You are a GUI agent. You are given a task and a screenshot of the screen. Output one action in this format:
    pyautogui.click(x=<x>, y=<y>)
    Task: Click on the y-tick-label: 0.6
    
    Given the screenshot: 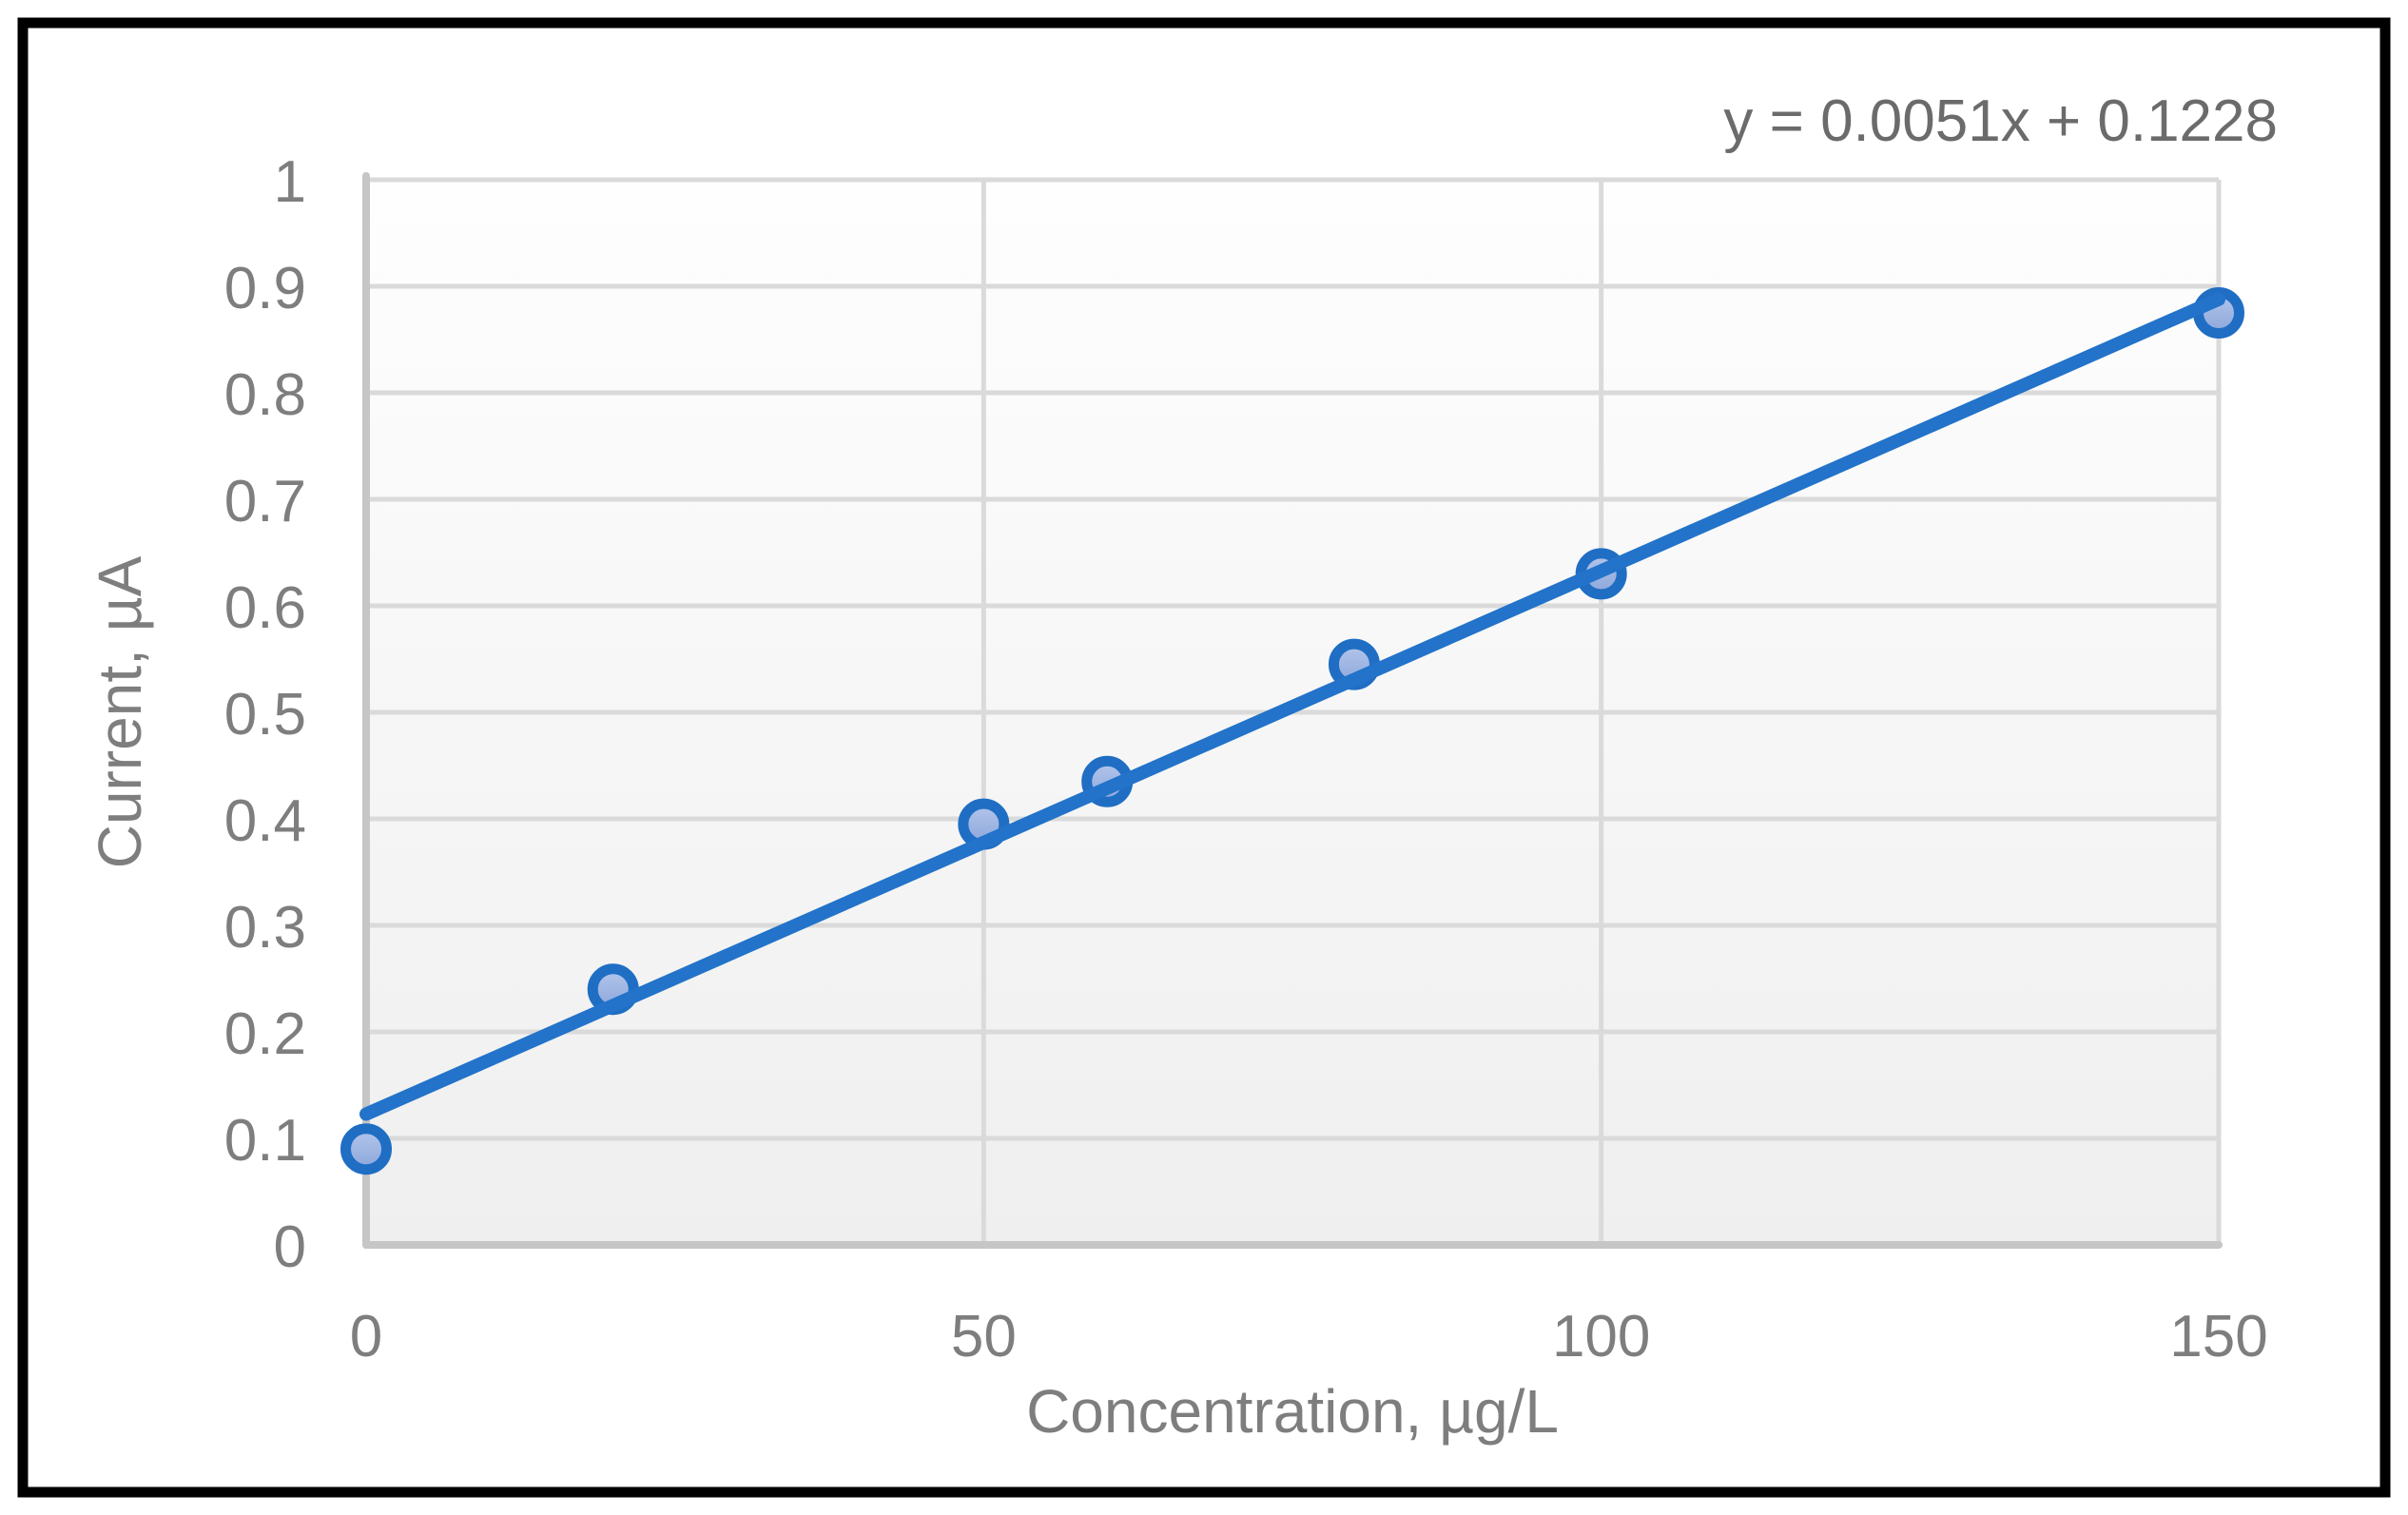 What is the action you would take?
    pyautogui.click(x=265, y=608)
    